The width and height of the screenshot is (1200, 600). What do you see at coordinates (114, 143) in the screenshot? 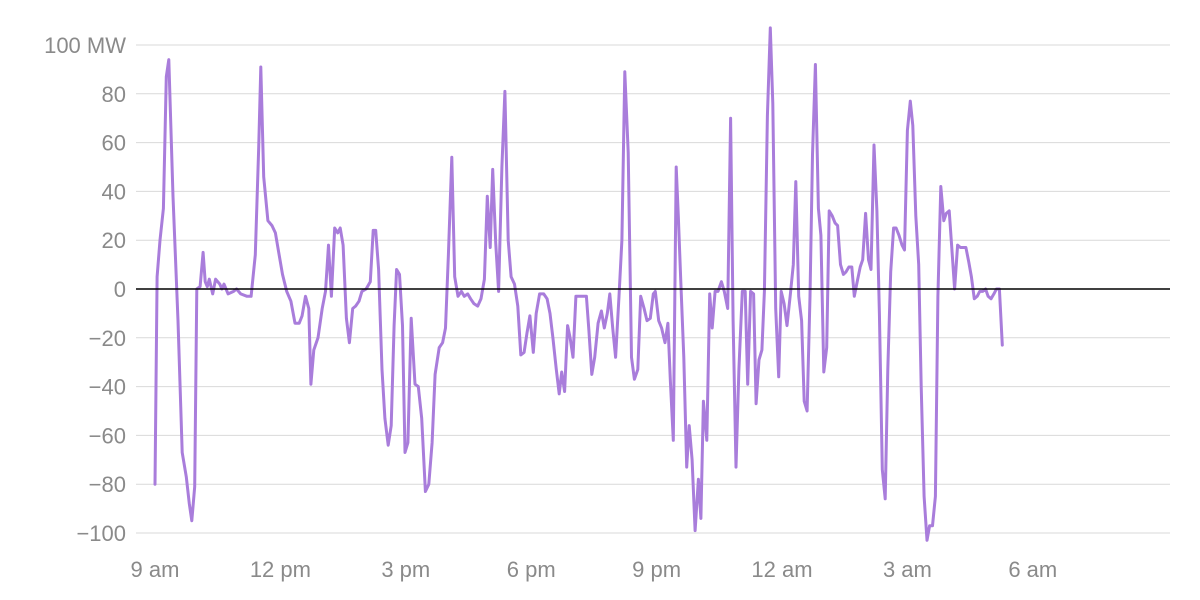
I see `y-tick-label: 60` at bounding box center [114, 143].